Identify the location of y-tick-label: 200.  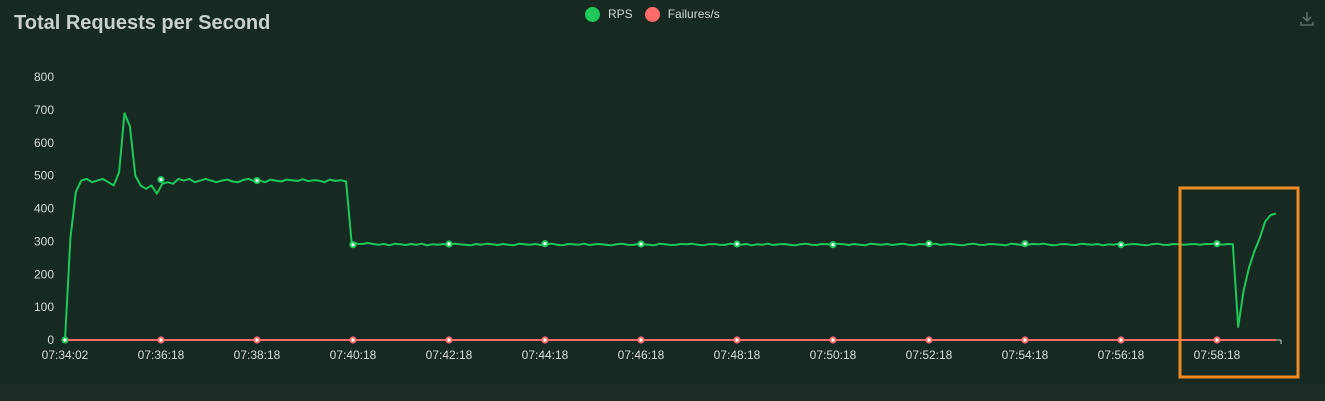
(44, 274).